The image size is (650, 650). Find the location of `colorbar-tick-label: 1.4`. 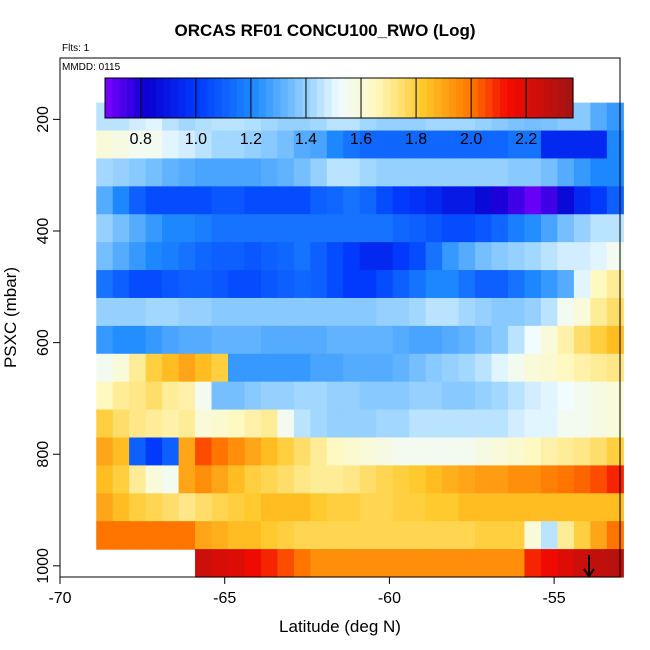

colorbar-tick-label: 1.4 is located at coordinates (306, 139).